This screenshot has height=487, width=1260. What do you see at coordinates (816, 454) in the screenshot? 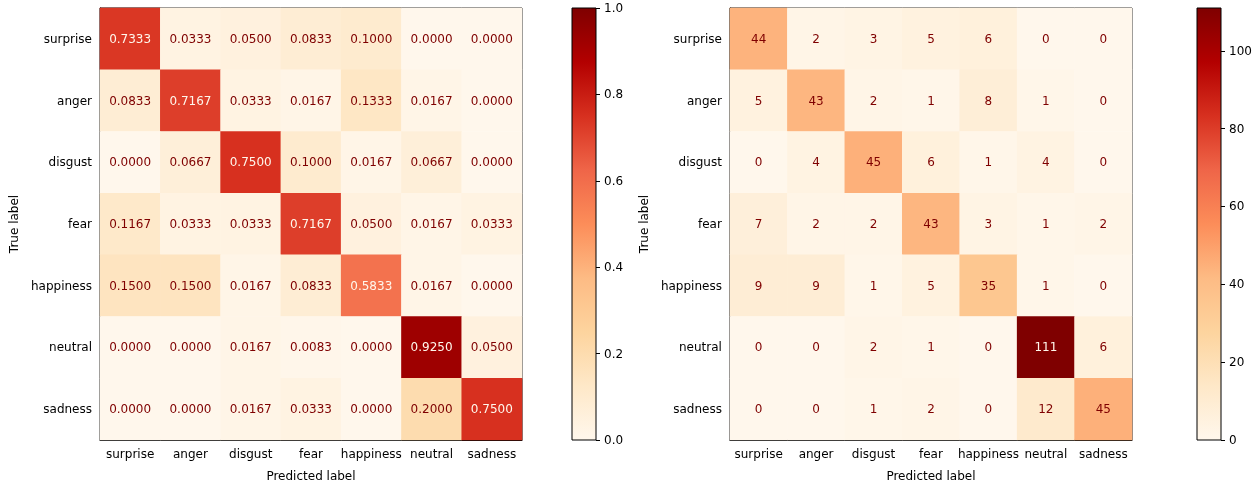
I see `x-tick-label: anger` at bounding box center [816, 454].